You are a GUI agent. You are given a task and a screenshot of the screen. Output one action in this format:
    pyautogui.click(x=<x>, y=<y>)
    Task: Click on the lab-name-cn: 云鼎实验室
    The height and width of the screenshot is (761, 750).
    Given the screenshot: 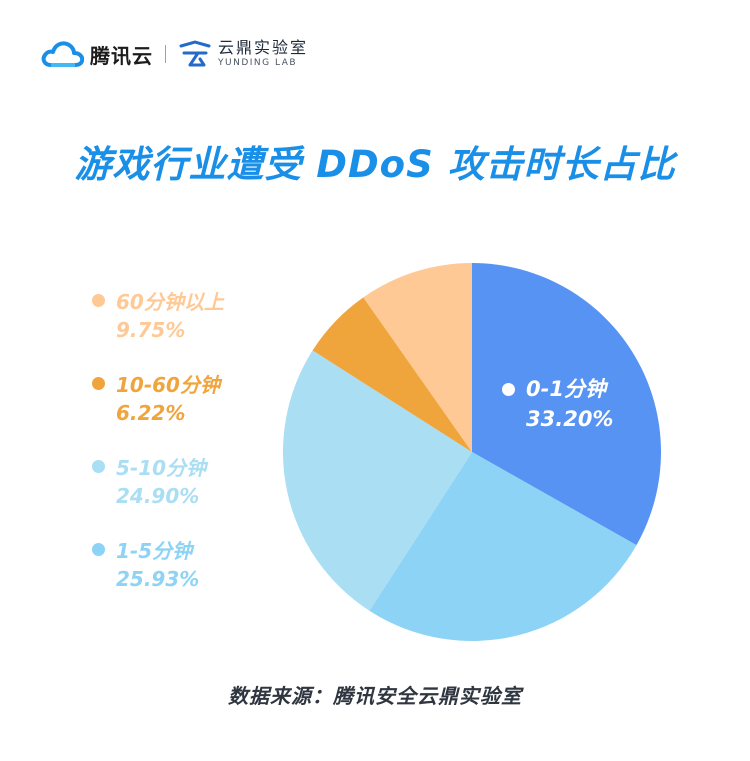 What is the action you would take?
    pyautogui.click(x=263, y=47)
    